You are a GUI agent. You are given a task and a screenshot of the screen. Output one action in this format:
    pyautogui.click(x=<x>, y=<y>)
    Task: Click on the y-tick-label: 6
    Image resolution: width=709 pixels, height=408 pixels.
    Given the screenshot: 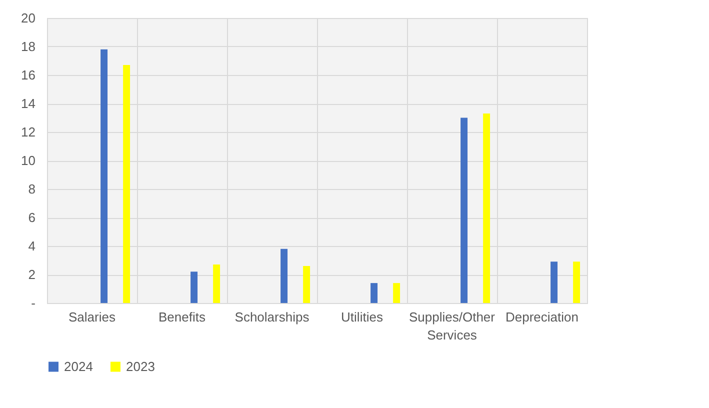 What is the action you would take?
    pyautogui.click(x=32, y=217)
    